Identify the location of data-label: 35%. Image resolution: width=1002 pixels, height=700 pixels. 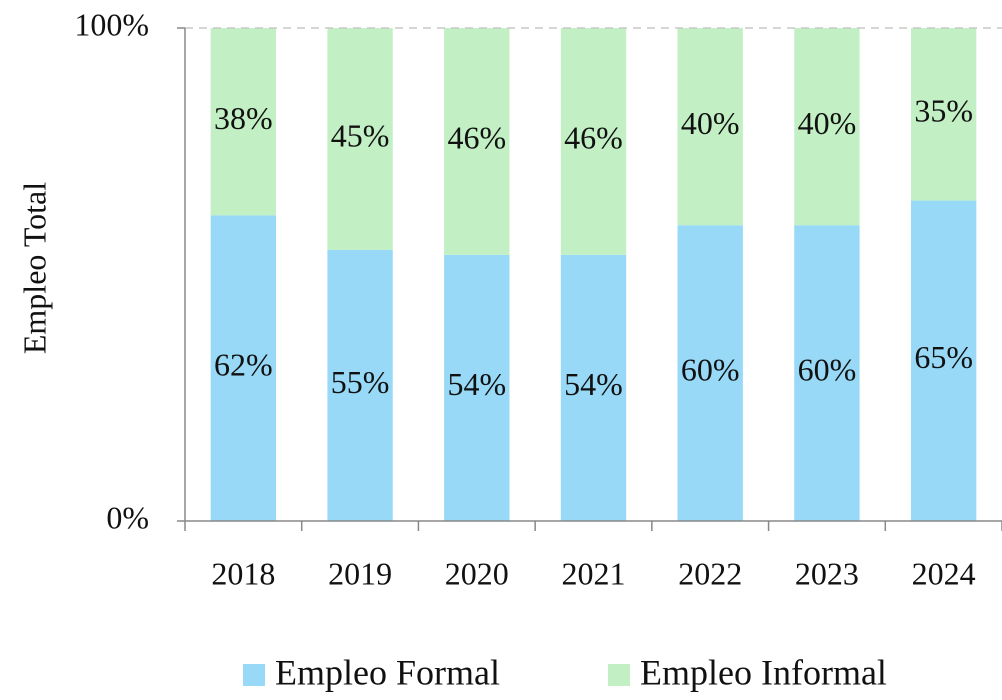
(943, 111).